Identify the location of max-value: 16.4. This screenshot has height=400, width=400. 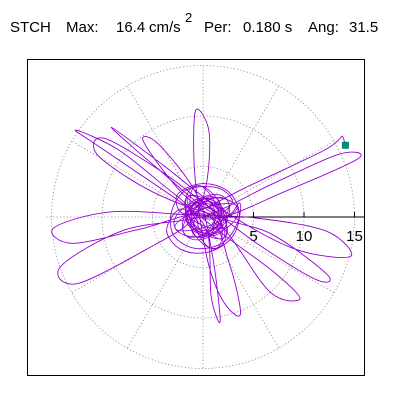
(131, 27).